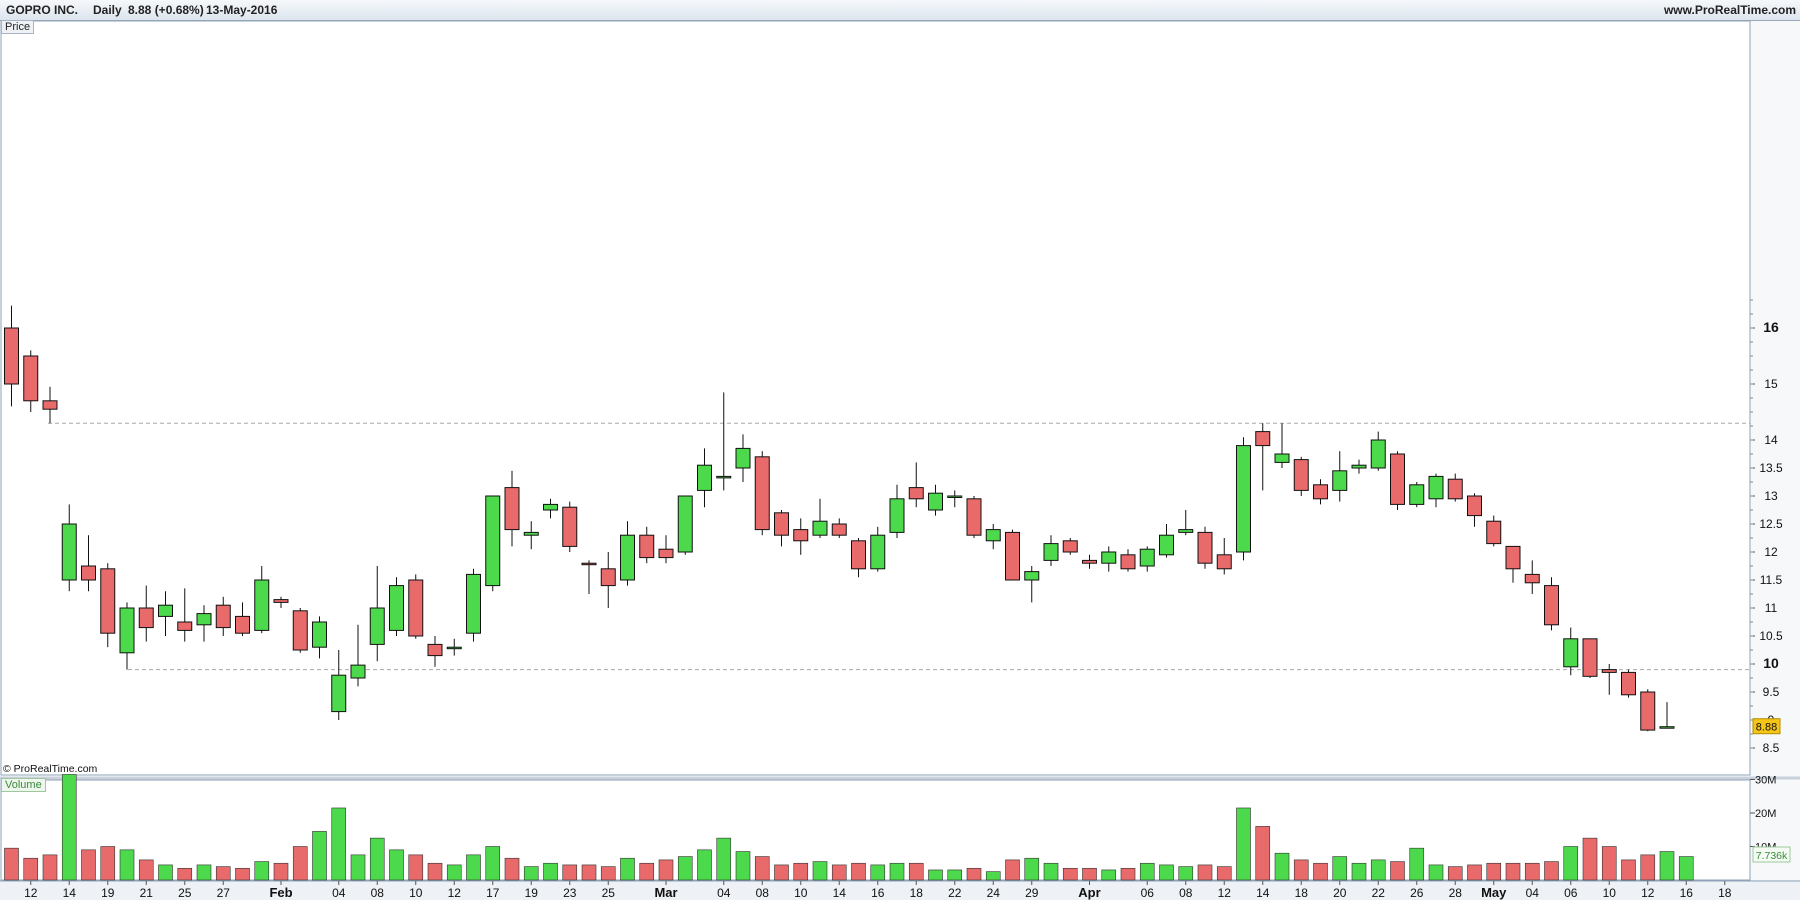 The width and height of the screenshot is (1800, 900). What do you see at coordinates (1775, 451) in the screenshot?
I see `axis-background` at bounding box center [1775, 451].